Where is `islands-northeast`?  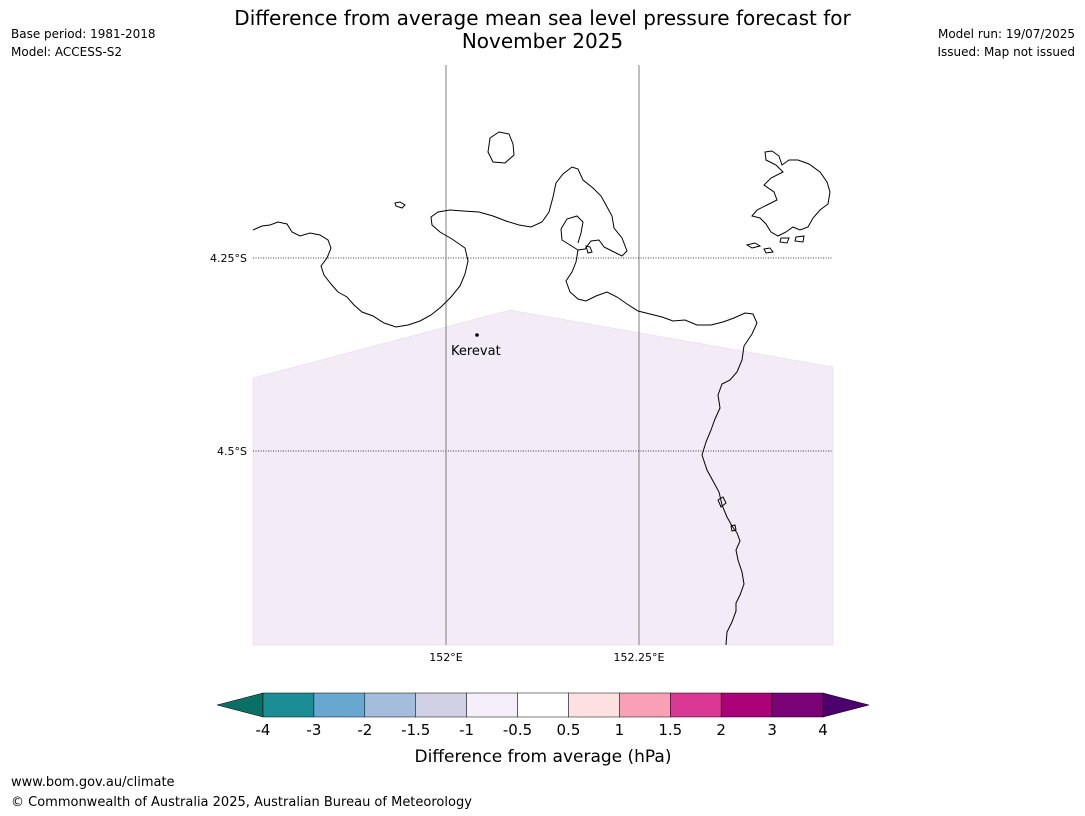 islands-northeast is located at coordinates (791, 193).